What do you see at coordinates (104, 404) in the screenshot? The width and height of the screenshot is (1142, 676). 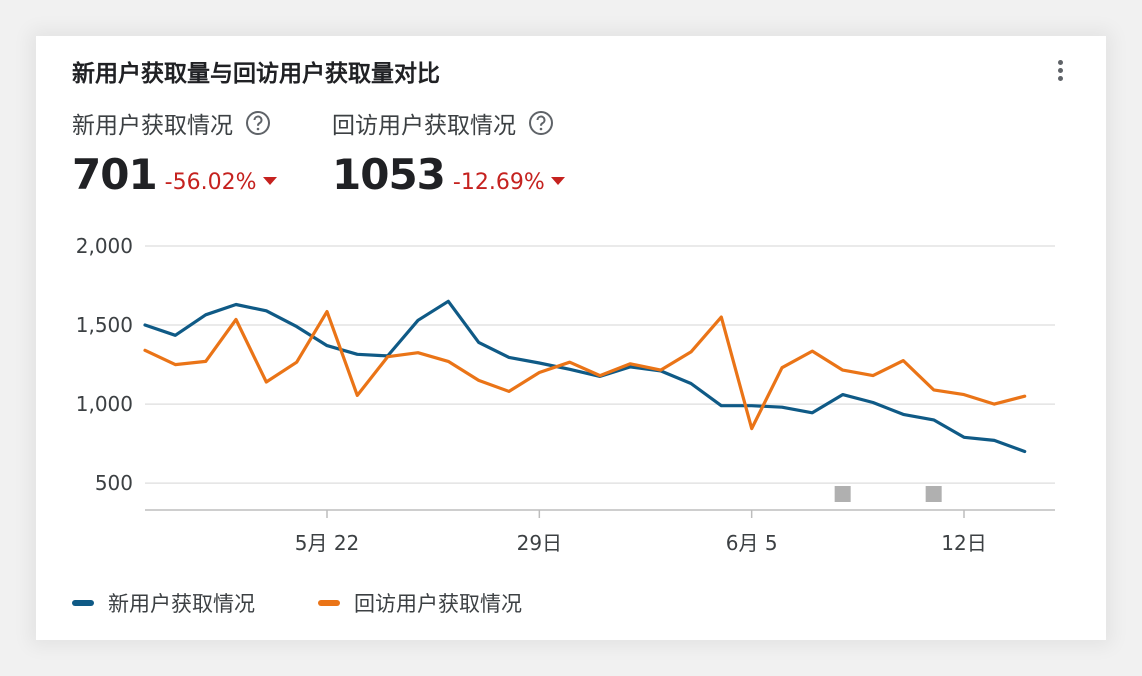 I see `y-tick-label: 1,000` at bounding box center [104, 404].